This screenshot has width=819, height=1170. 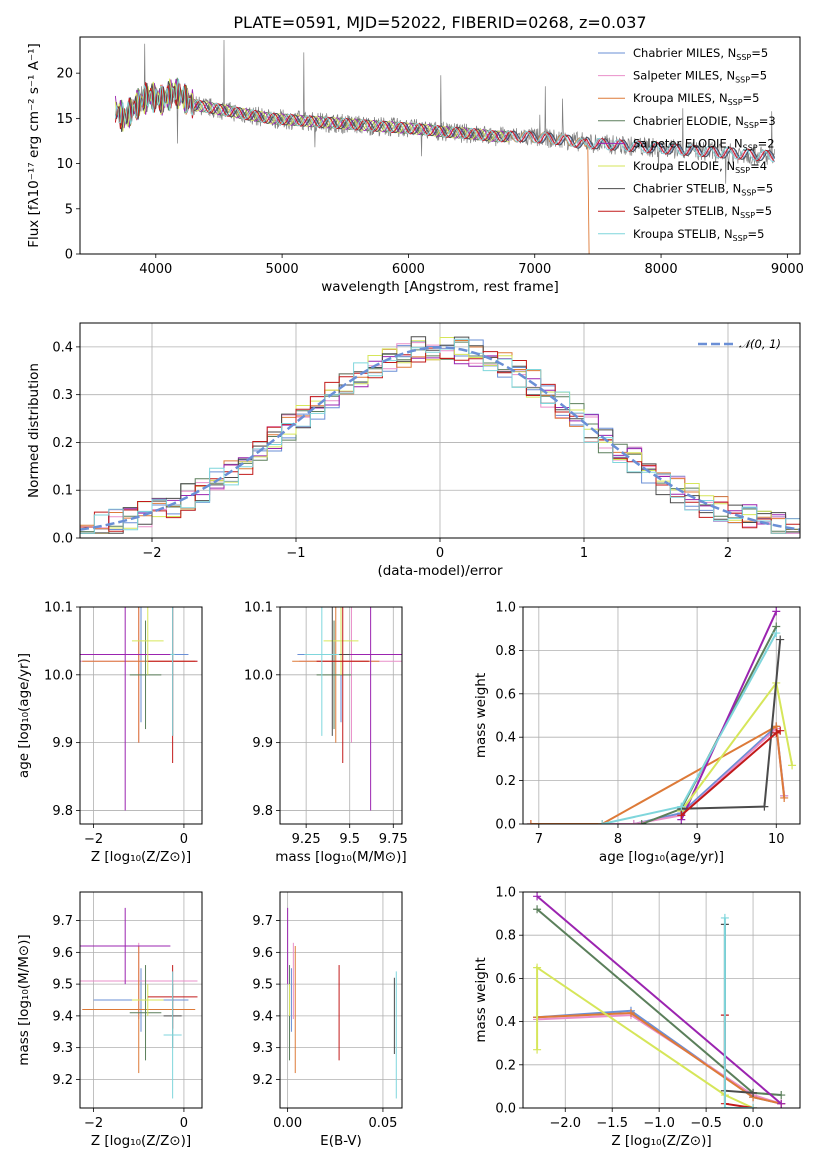 What do you see at coordinates (534, 269) in the screenshot?
I see `x-tick-label: 7000` at bounding box center [534, 269].